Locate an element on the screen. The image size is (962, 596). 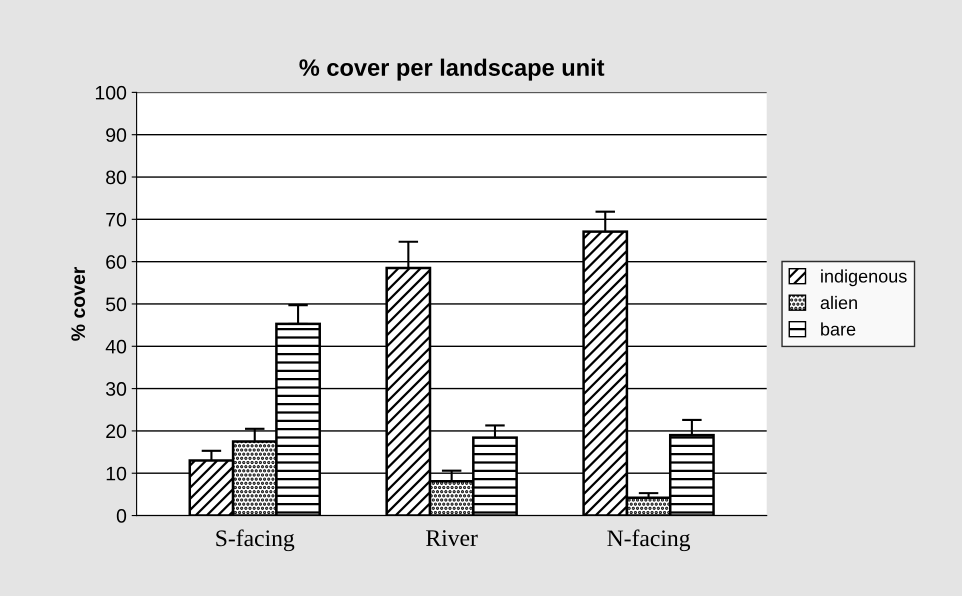
y-tick-label: 0 is located at coordinates (121, 516).